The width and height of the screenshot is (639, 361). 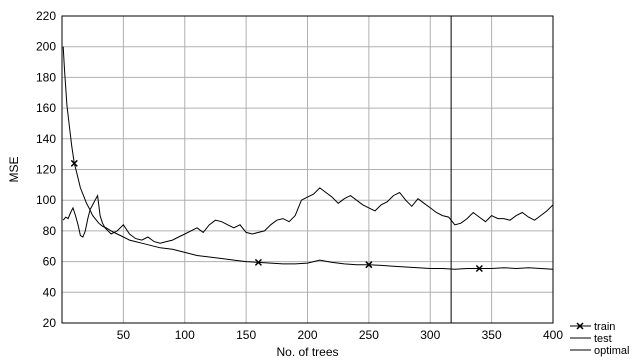 What do you see at coordinates (603, 339) in the screenshot?
I see `legend-label: test` at bounding box center [603, 339].